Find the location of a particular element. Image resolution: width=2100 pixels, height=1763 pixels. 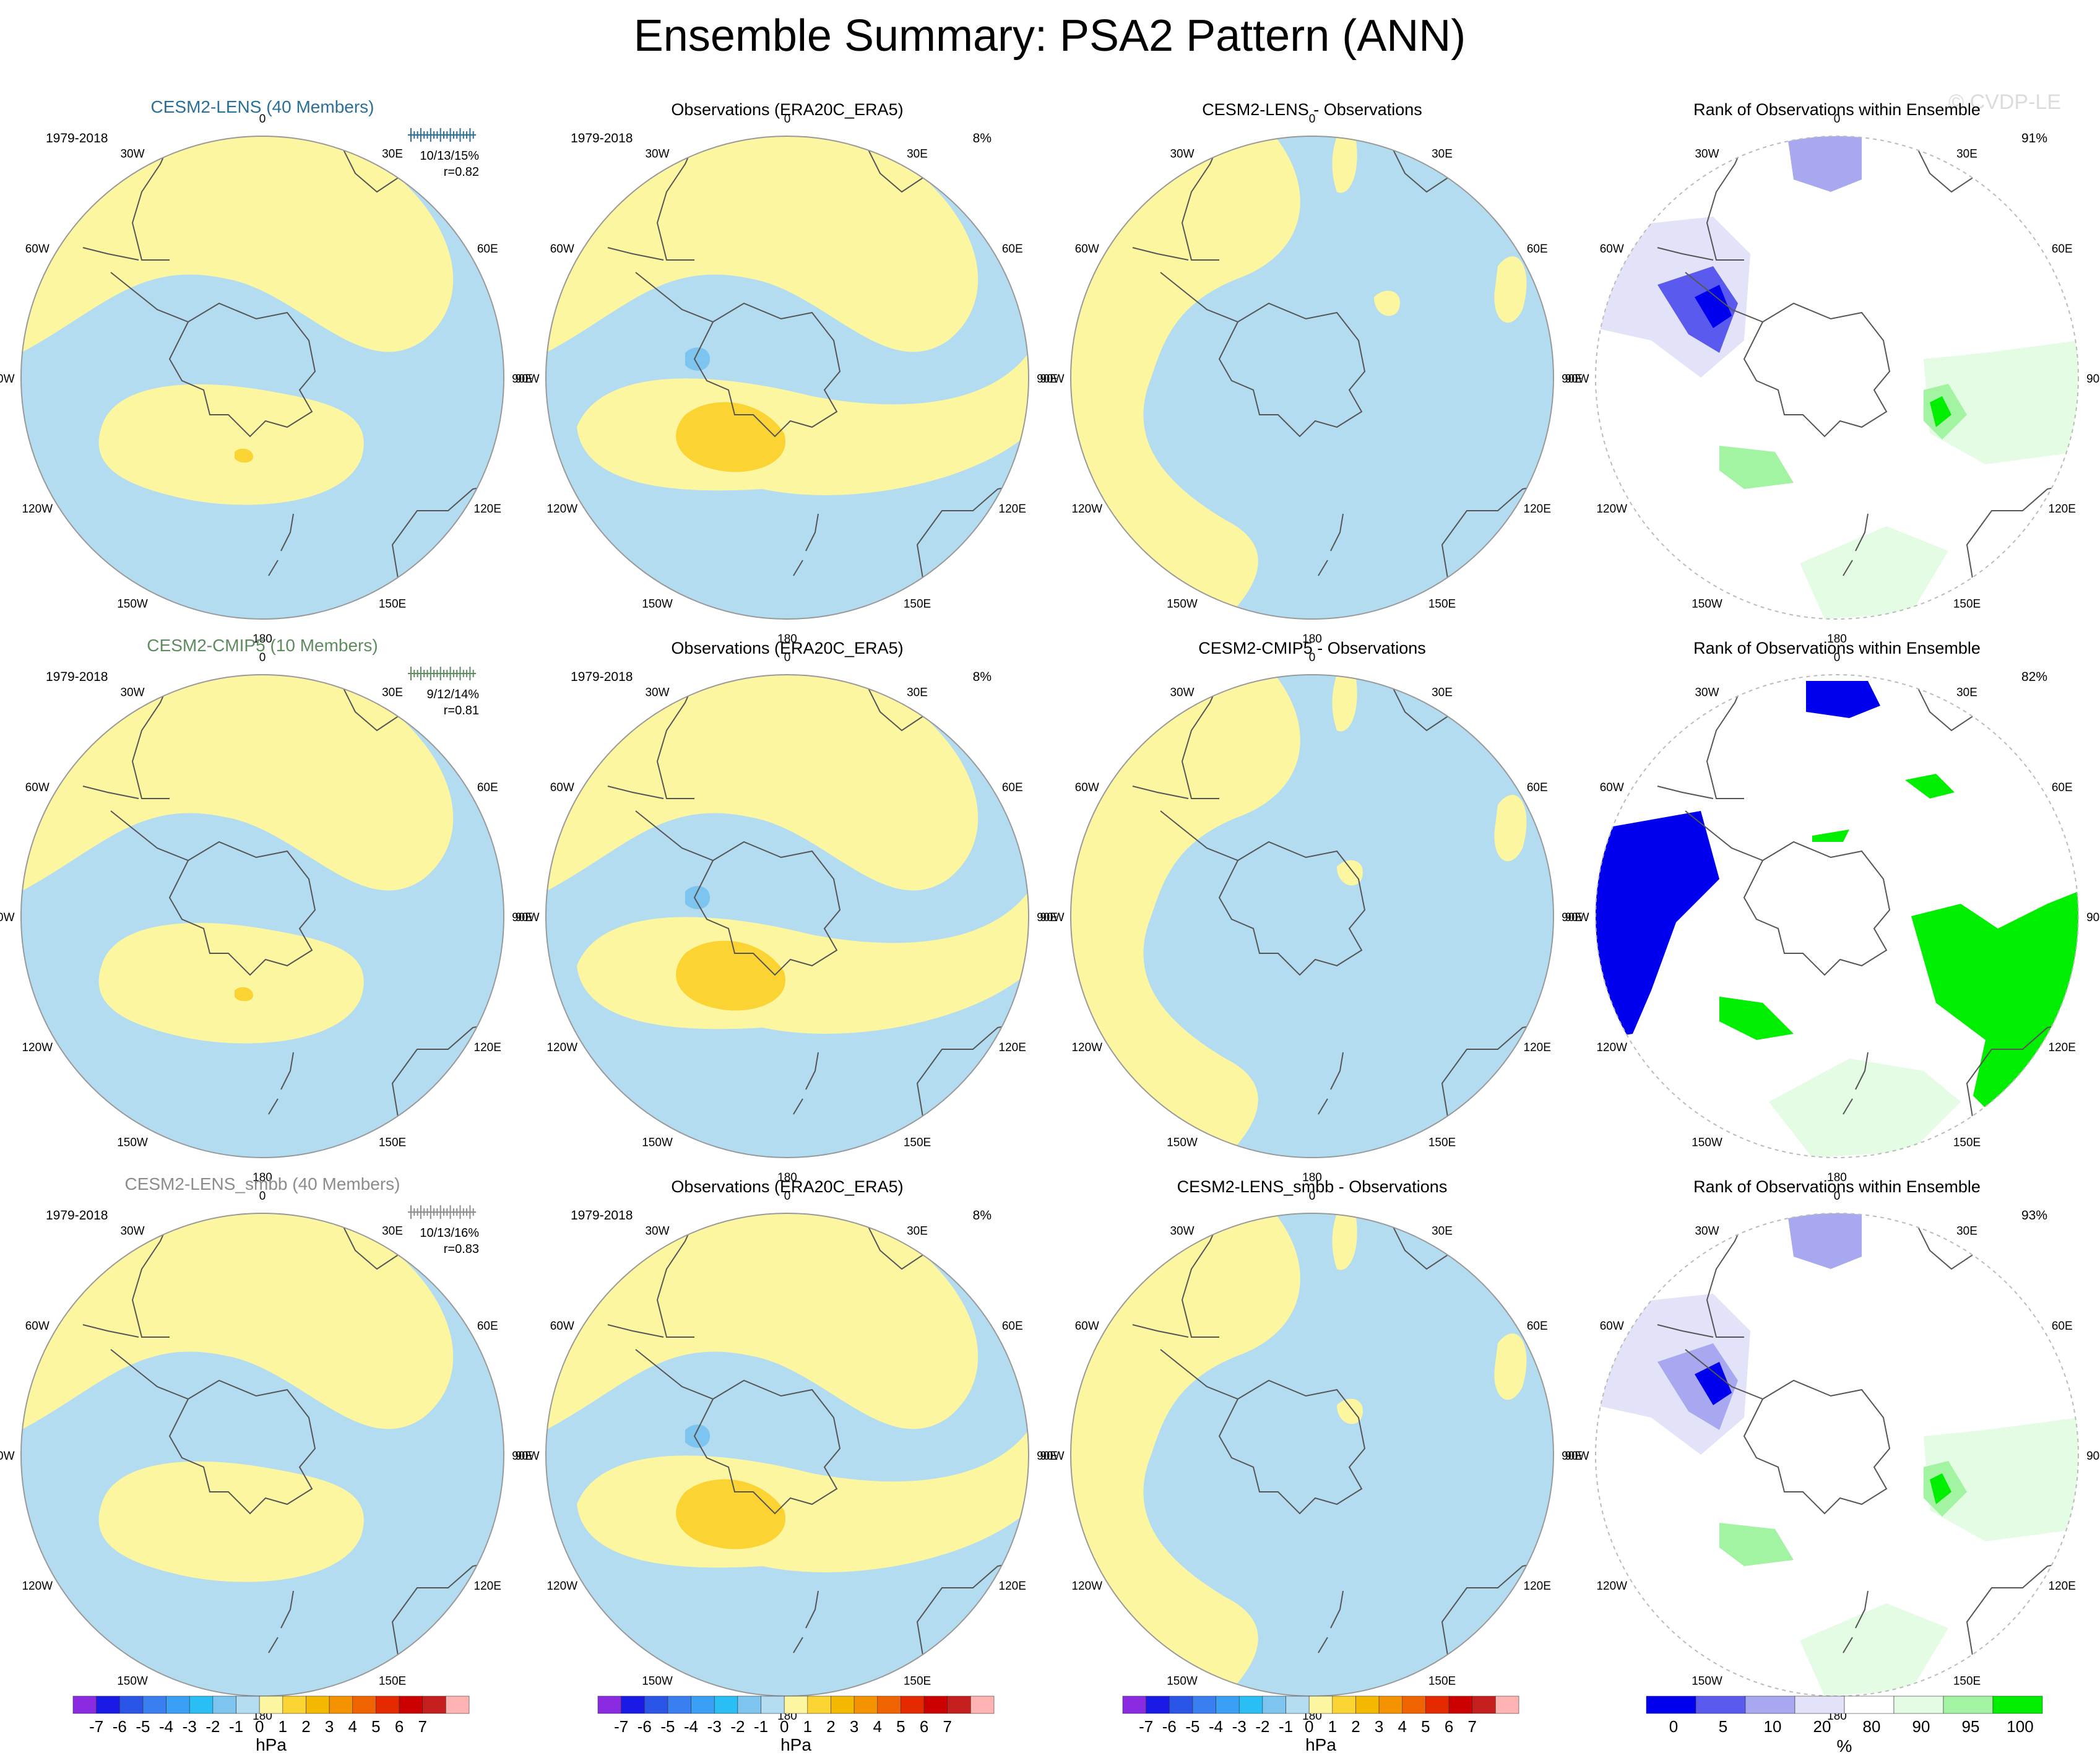

colorbar-tick-label: 6 is located at coordinates (1449, 1726).